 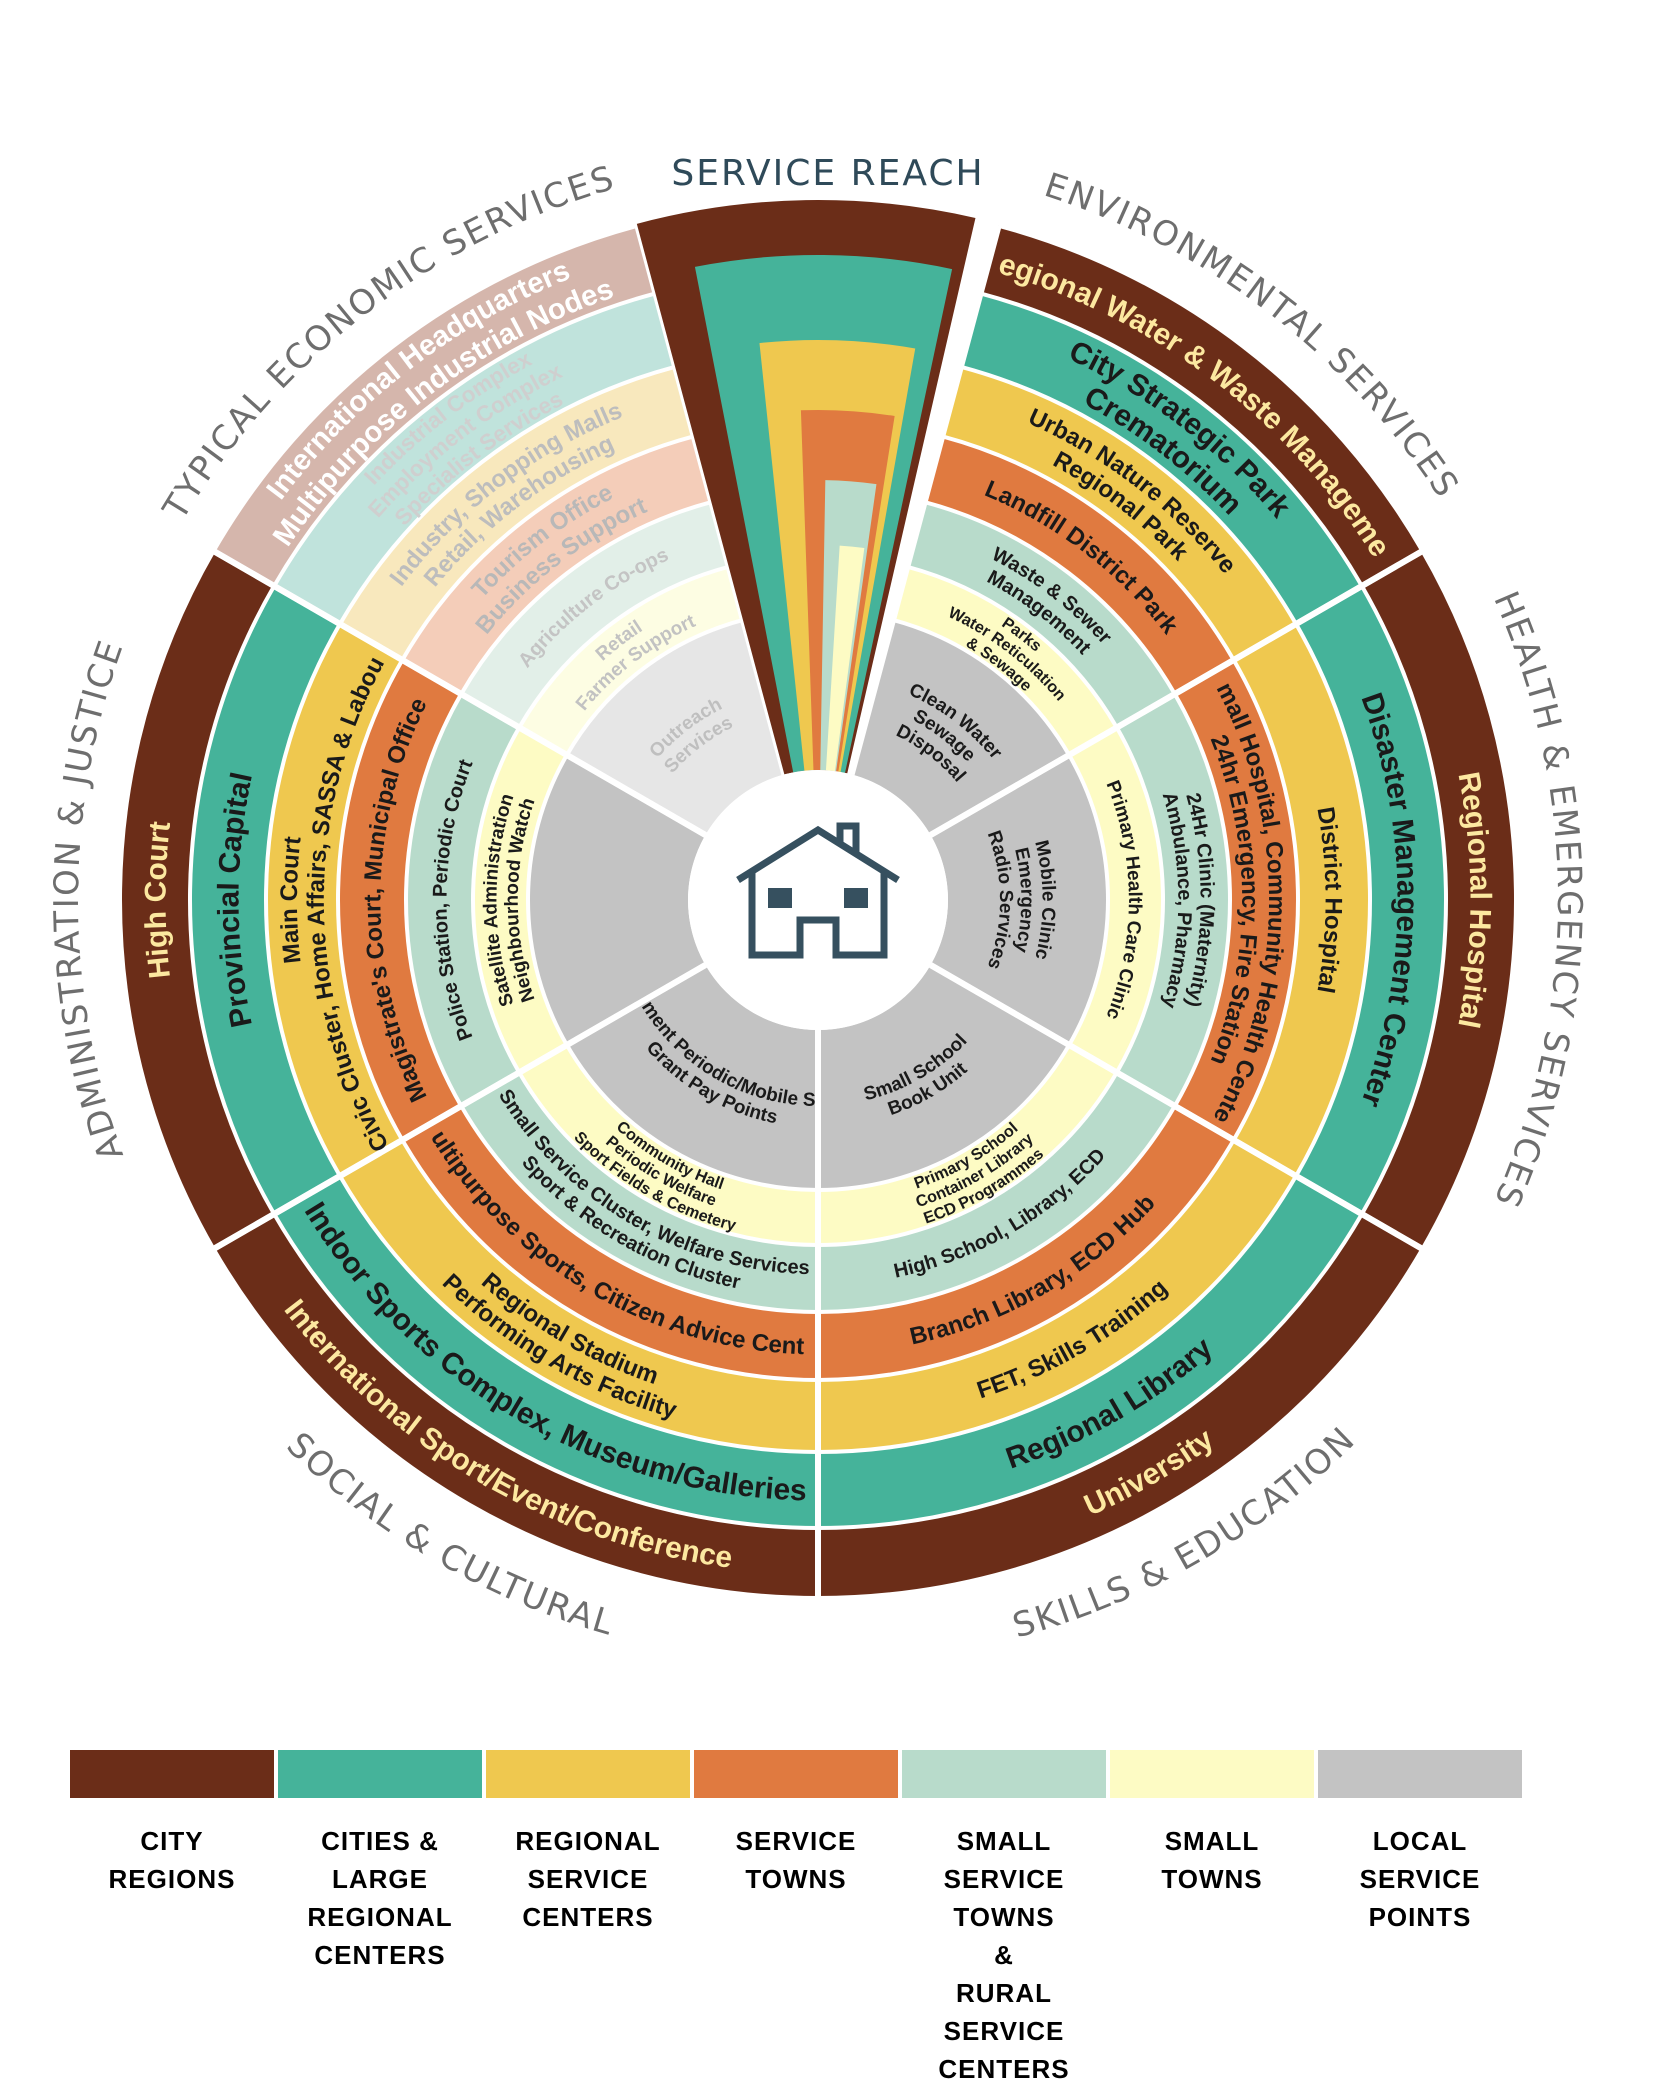 What do you see at coordinates (291, 900) in the screenshot?
I see `ring-label: Main Court` at bounding box center [291, 900].